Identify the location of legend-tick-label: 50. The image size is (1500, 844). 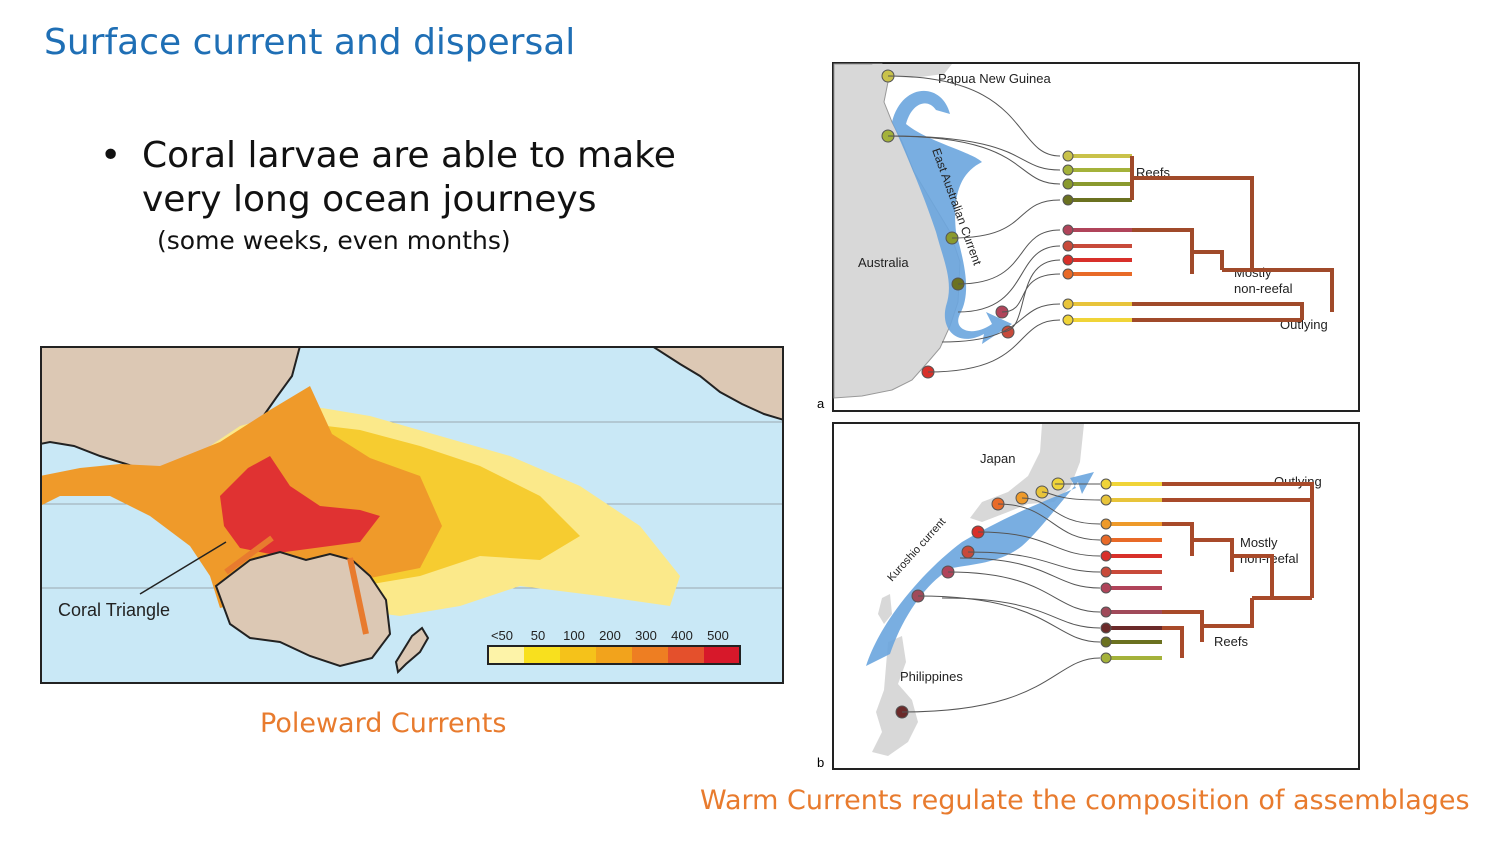
(538, 635).